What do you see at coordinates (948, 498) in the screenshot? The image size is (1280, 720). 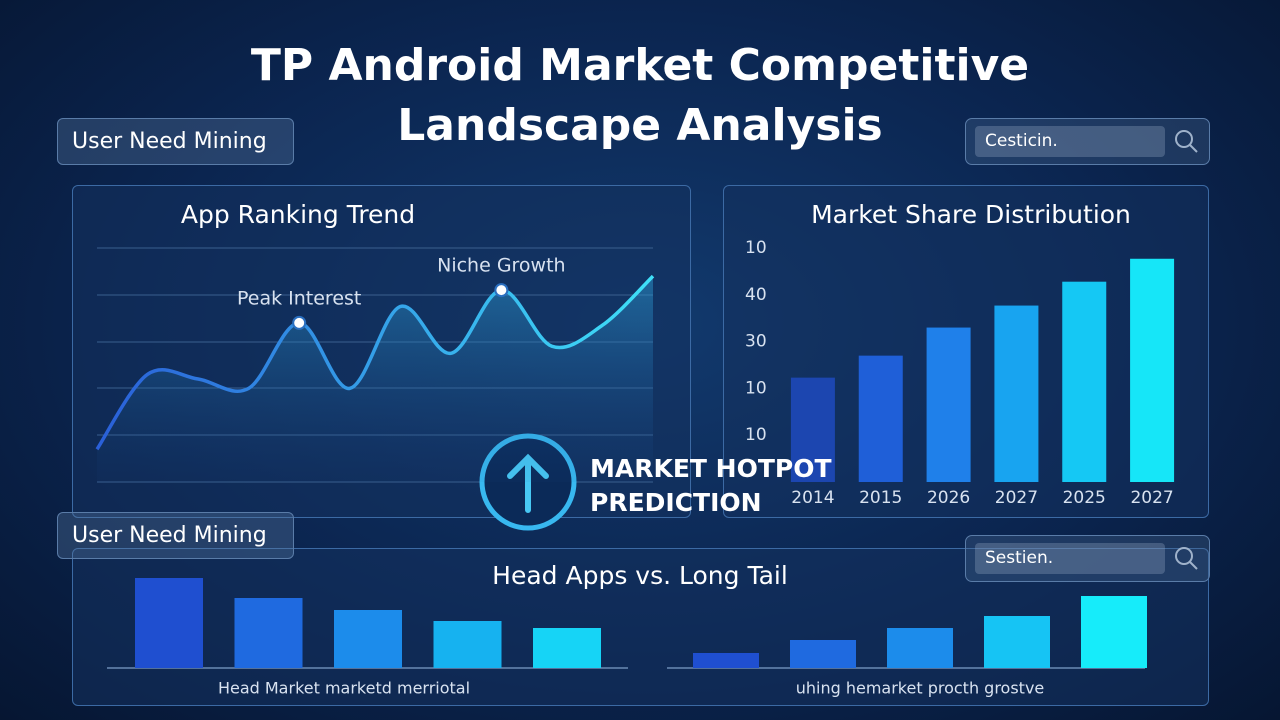 I see `x-tick-label: 2026` at bounding box center [948, 498].